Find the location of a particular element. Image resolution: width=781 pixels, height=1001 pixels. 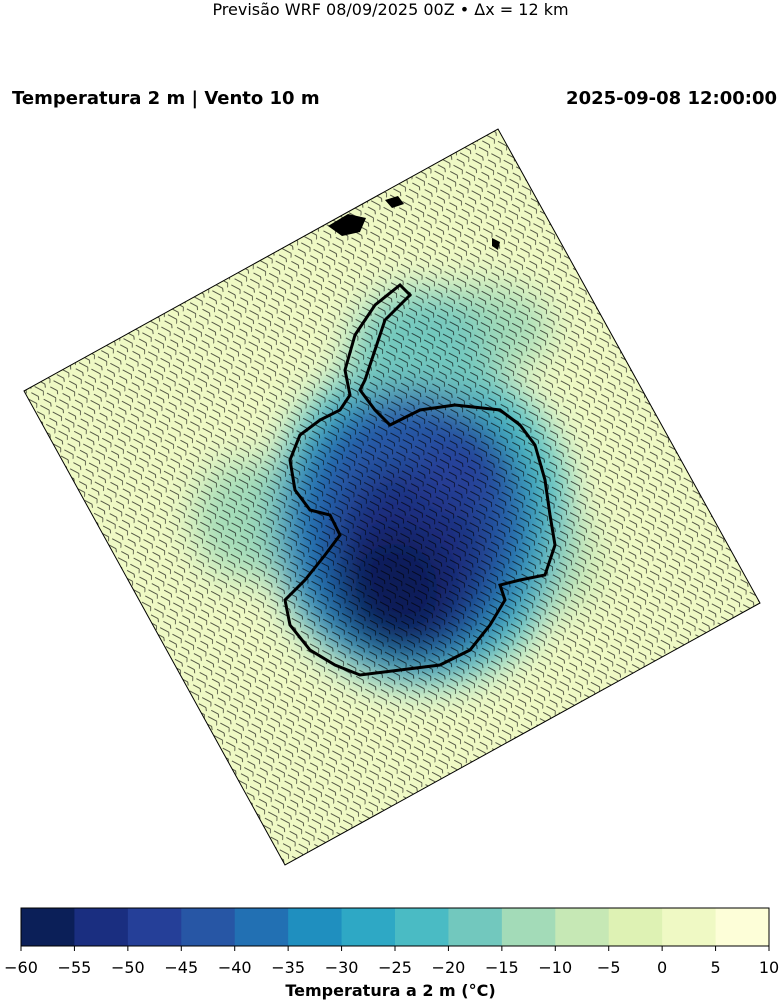

colorbar-tick-label: −25 is located at coordinates (395, 967).